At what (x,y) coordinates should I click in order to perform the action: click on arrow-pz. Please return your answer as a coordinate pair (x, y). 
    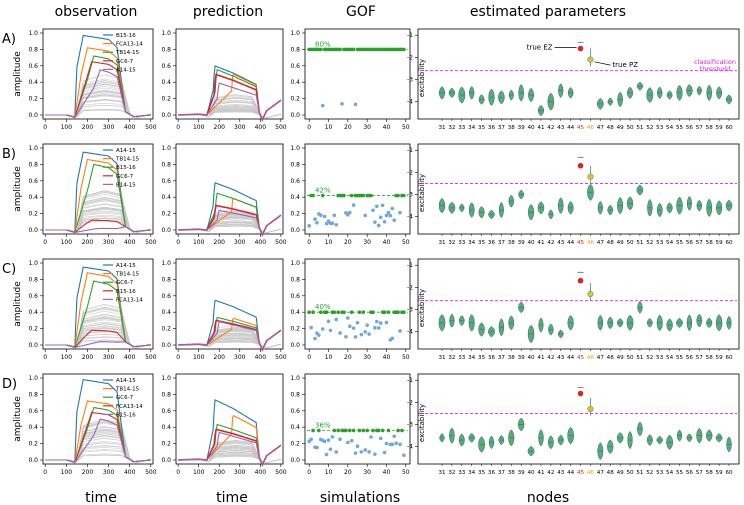
    Looking at the image, I should click on (602, 63).